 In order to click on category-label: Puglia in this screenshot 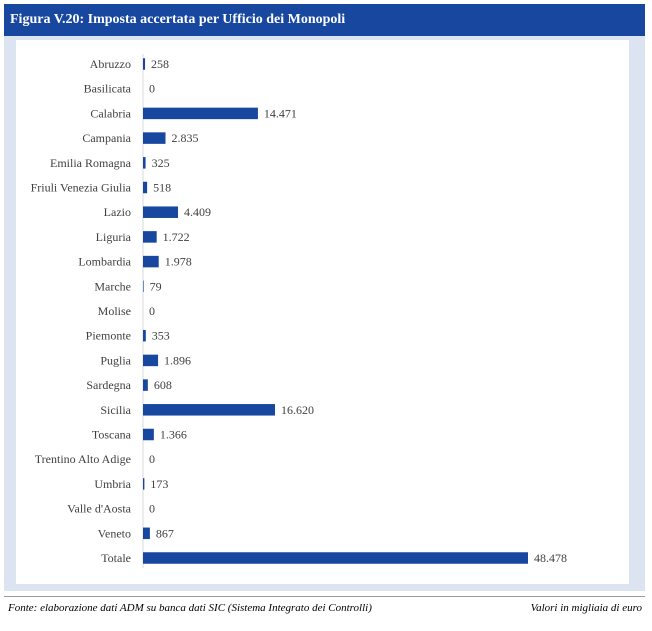, I will do `click(115, 360)`.